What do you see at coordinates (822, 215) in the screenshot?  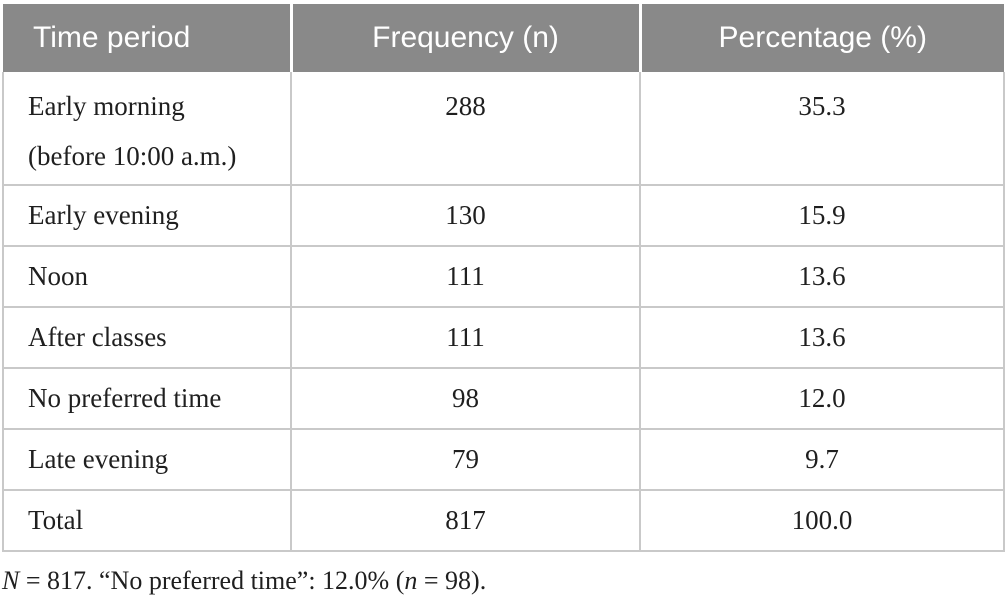 I see `cell-percentage: 15.9` at bounding box center [822, 215].